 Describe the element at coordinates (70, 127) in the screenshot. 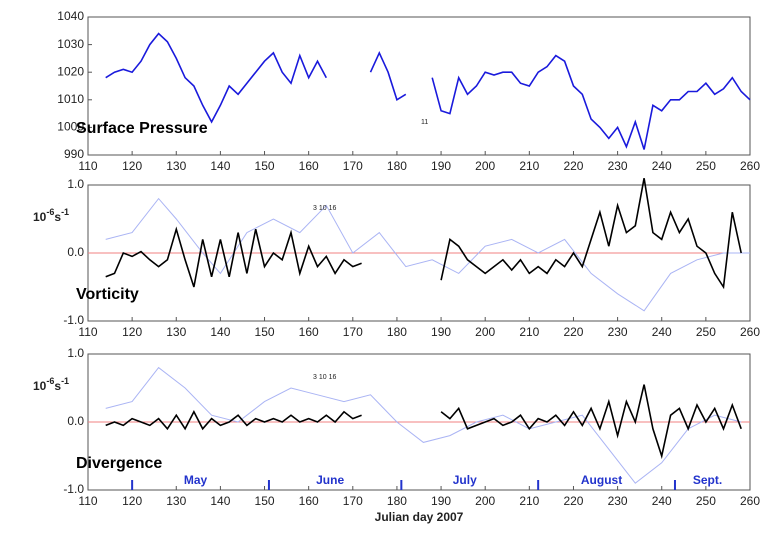

I see `y-tick-label: 1000` at that location.